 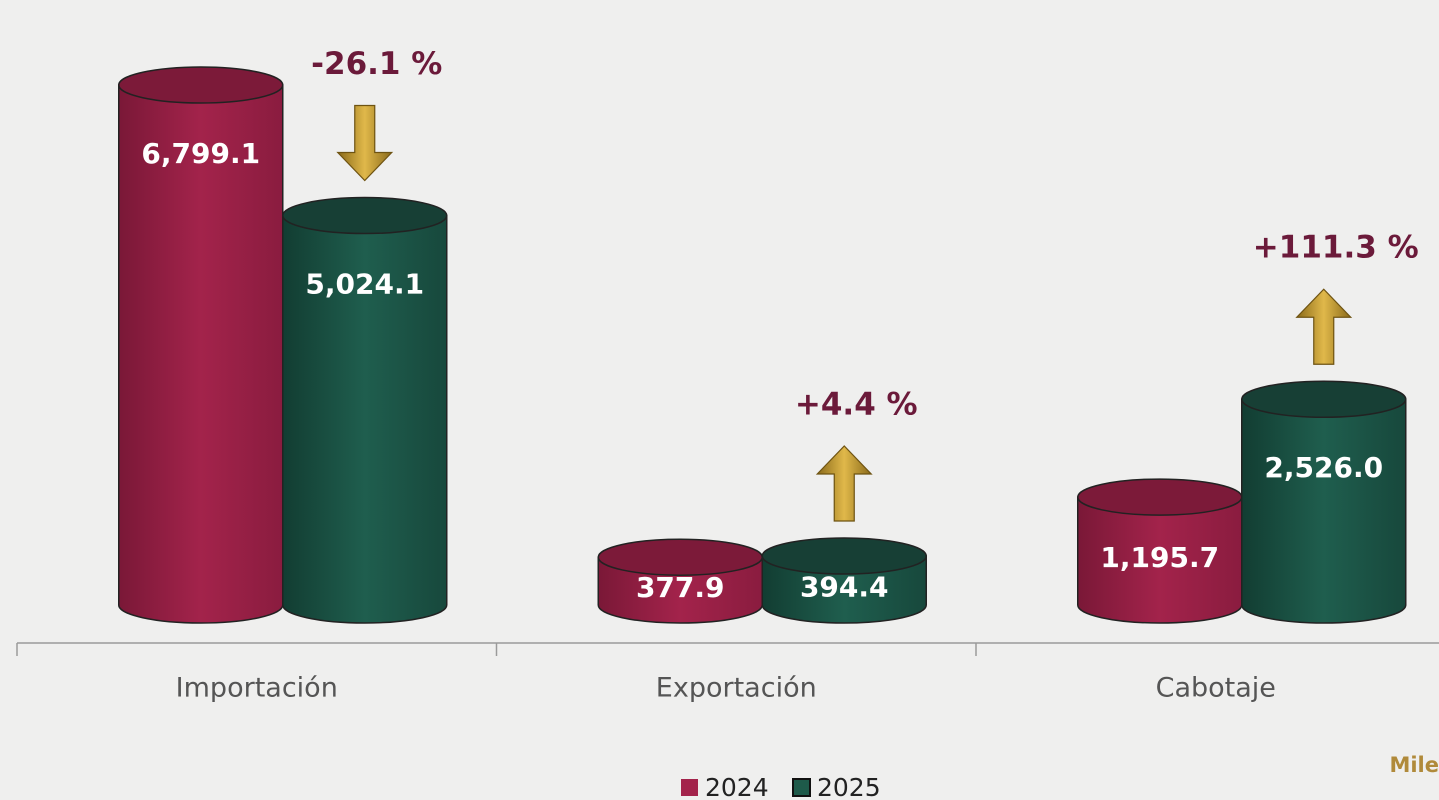 I want to click on x-tick-label: Cabotaje, so click(x=1216, y=688).